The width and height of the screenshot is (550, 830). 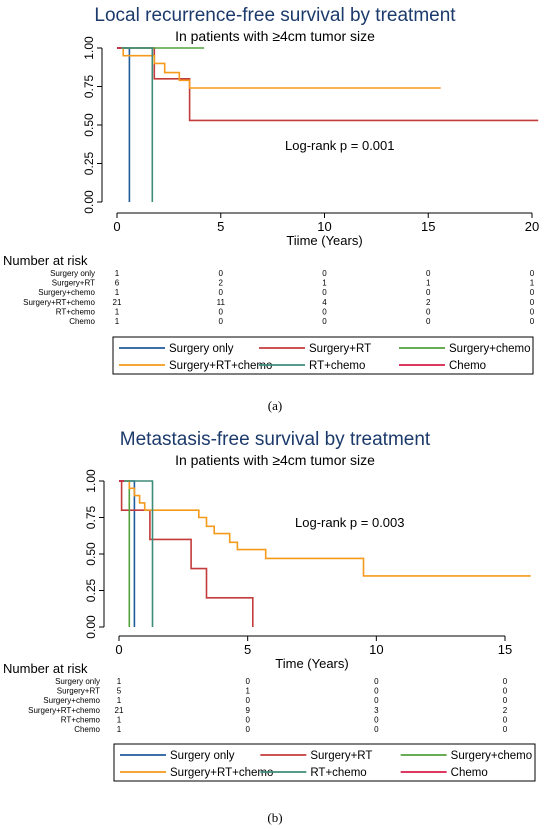 What do you see at coordinates (118, 649) in the screenshot?
I see `x-tick-label: 0` at bounding box center [118, 649].